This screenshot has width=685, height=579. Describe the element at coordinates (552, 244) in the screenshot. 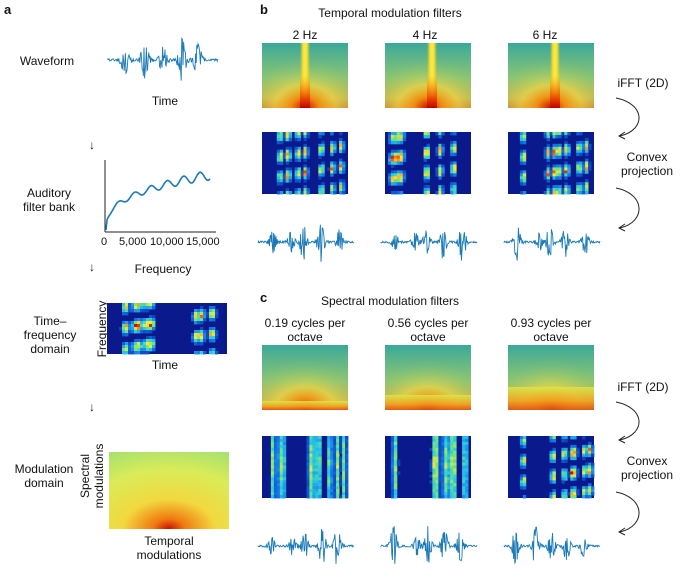

I see `temporal-waveform-6hz` at that location.